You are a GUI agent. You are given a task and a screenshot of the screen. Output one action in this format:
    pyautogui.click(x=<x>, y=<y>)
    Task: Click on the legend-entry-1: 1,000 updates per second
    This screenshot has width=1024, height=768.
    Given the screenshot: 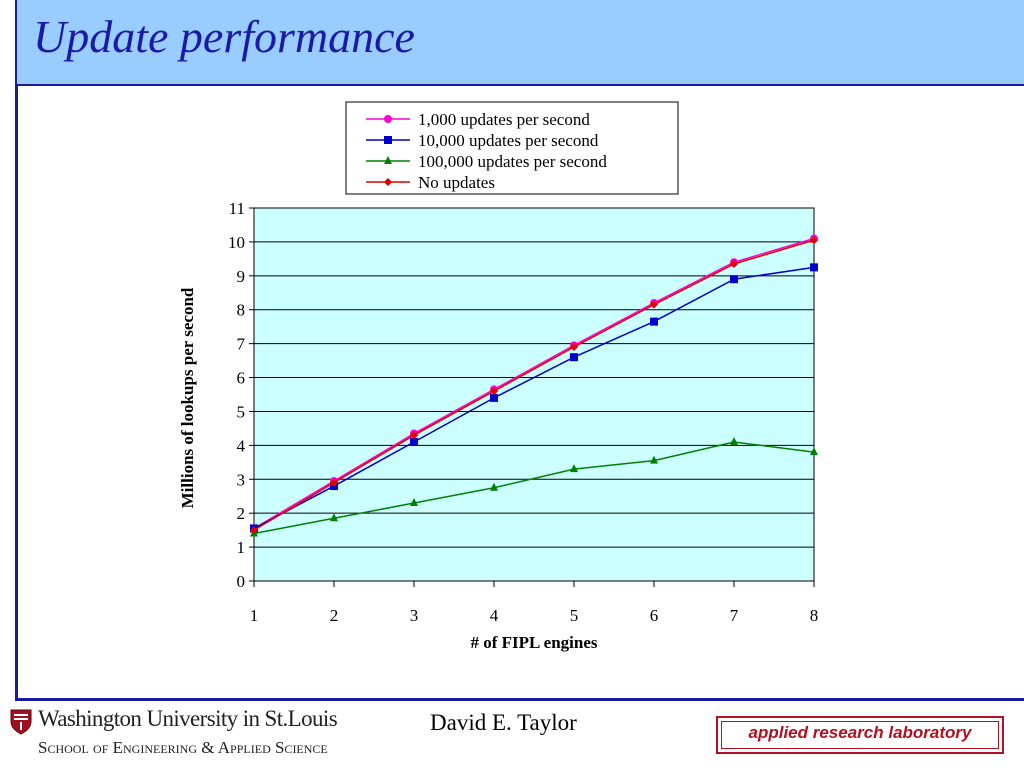 What is the action you would take?
    pyautogui.click(x=478, y=119)
    